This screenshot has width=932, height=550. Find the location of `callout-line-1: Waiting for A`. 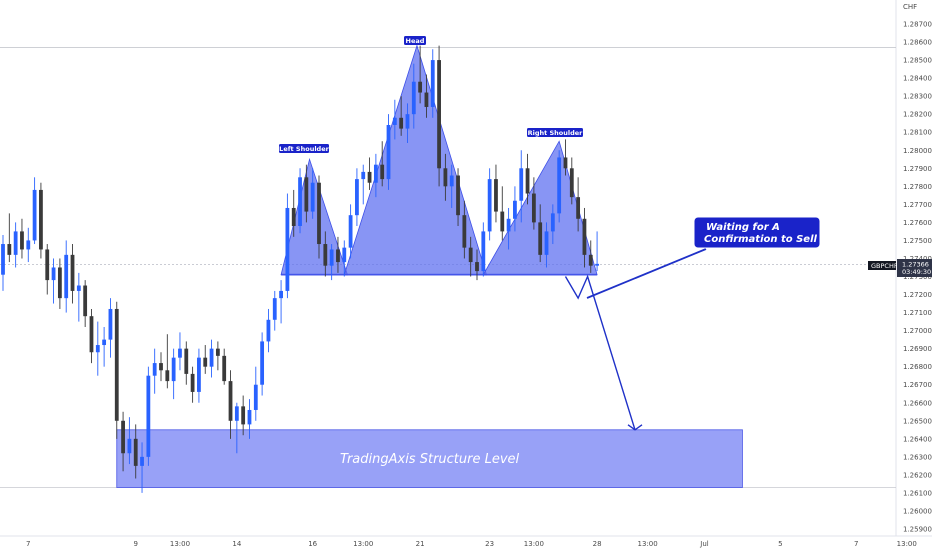

callout-line-1: Waiting for A is located at coordinates (743, 227).